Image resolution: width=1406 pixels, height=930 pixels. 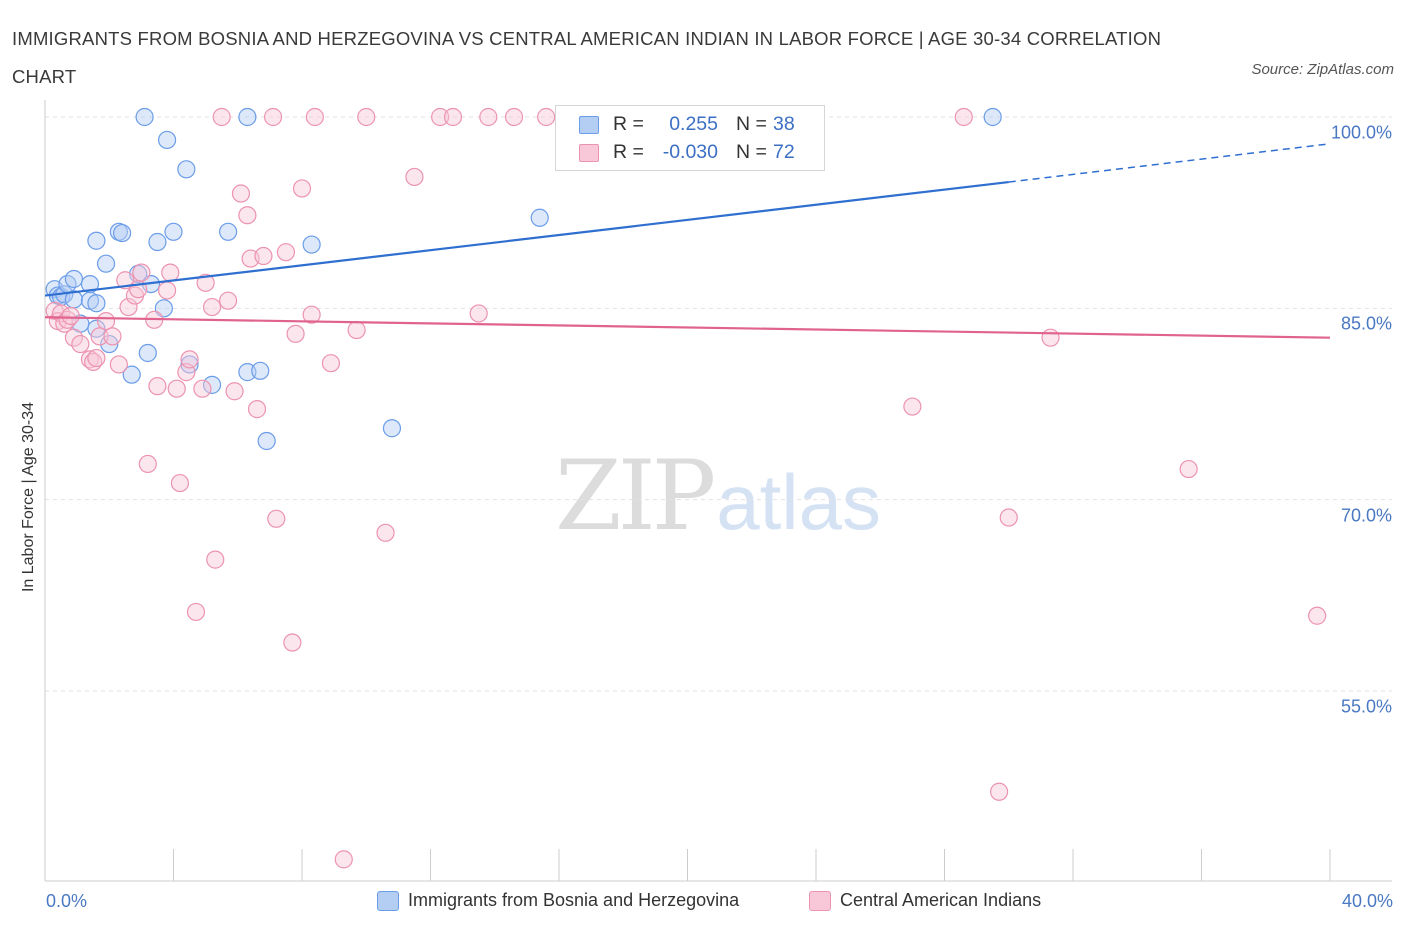 What do you see at coordinates (784, 152) in the screenshot?
I see `stats-n-value-central-american: 72` at bounding box center [784, 152].